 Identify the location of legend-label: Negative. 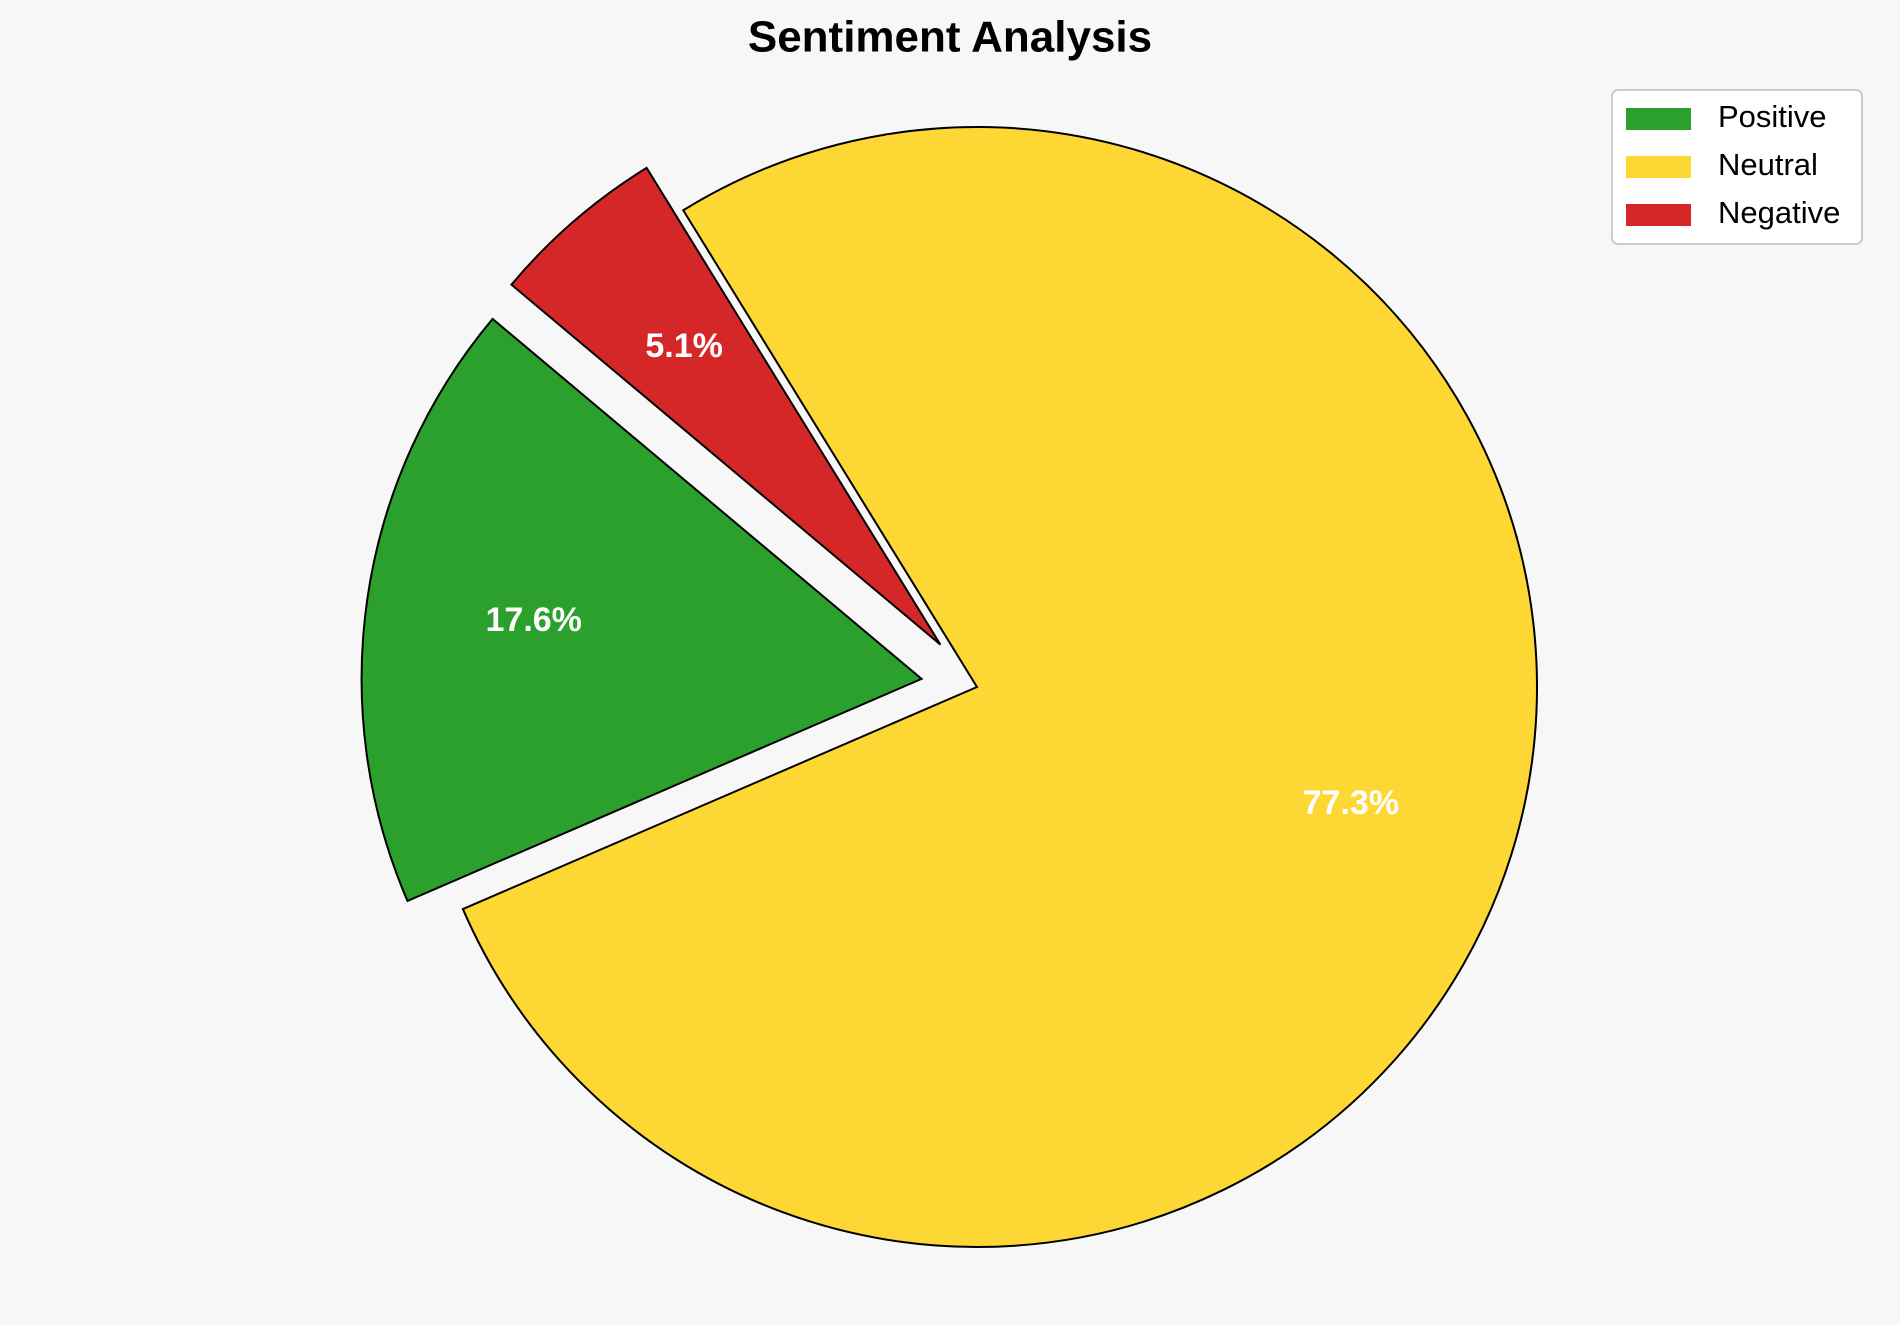
(1779, 212).